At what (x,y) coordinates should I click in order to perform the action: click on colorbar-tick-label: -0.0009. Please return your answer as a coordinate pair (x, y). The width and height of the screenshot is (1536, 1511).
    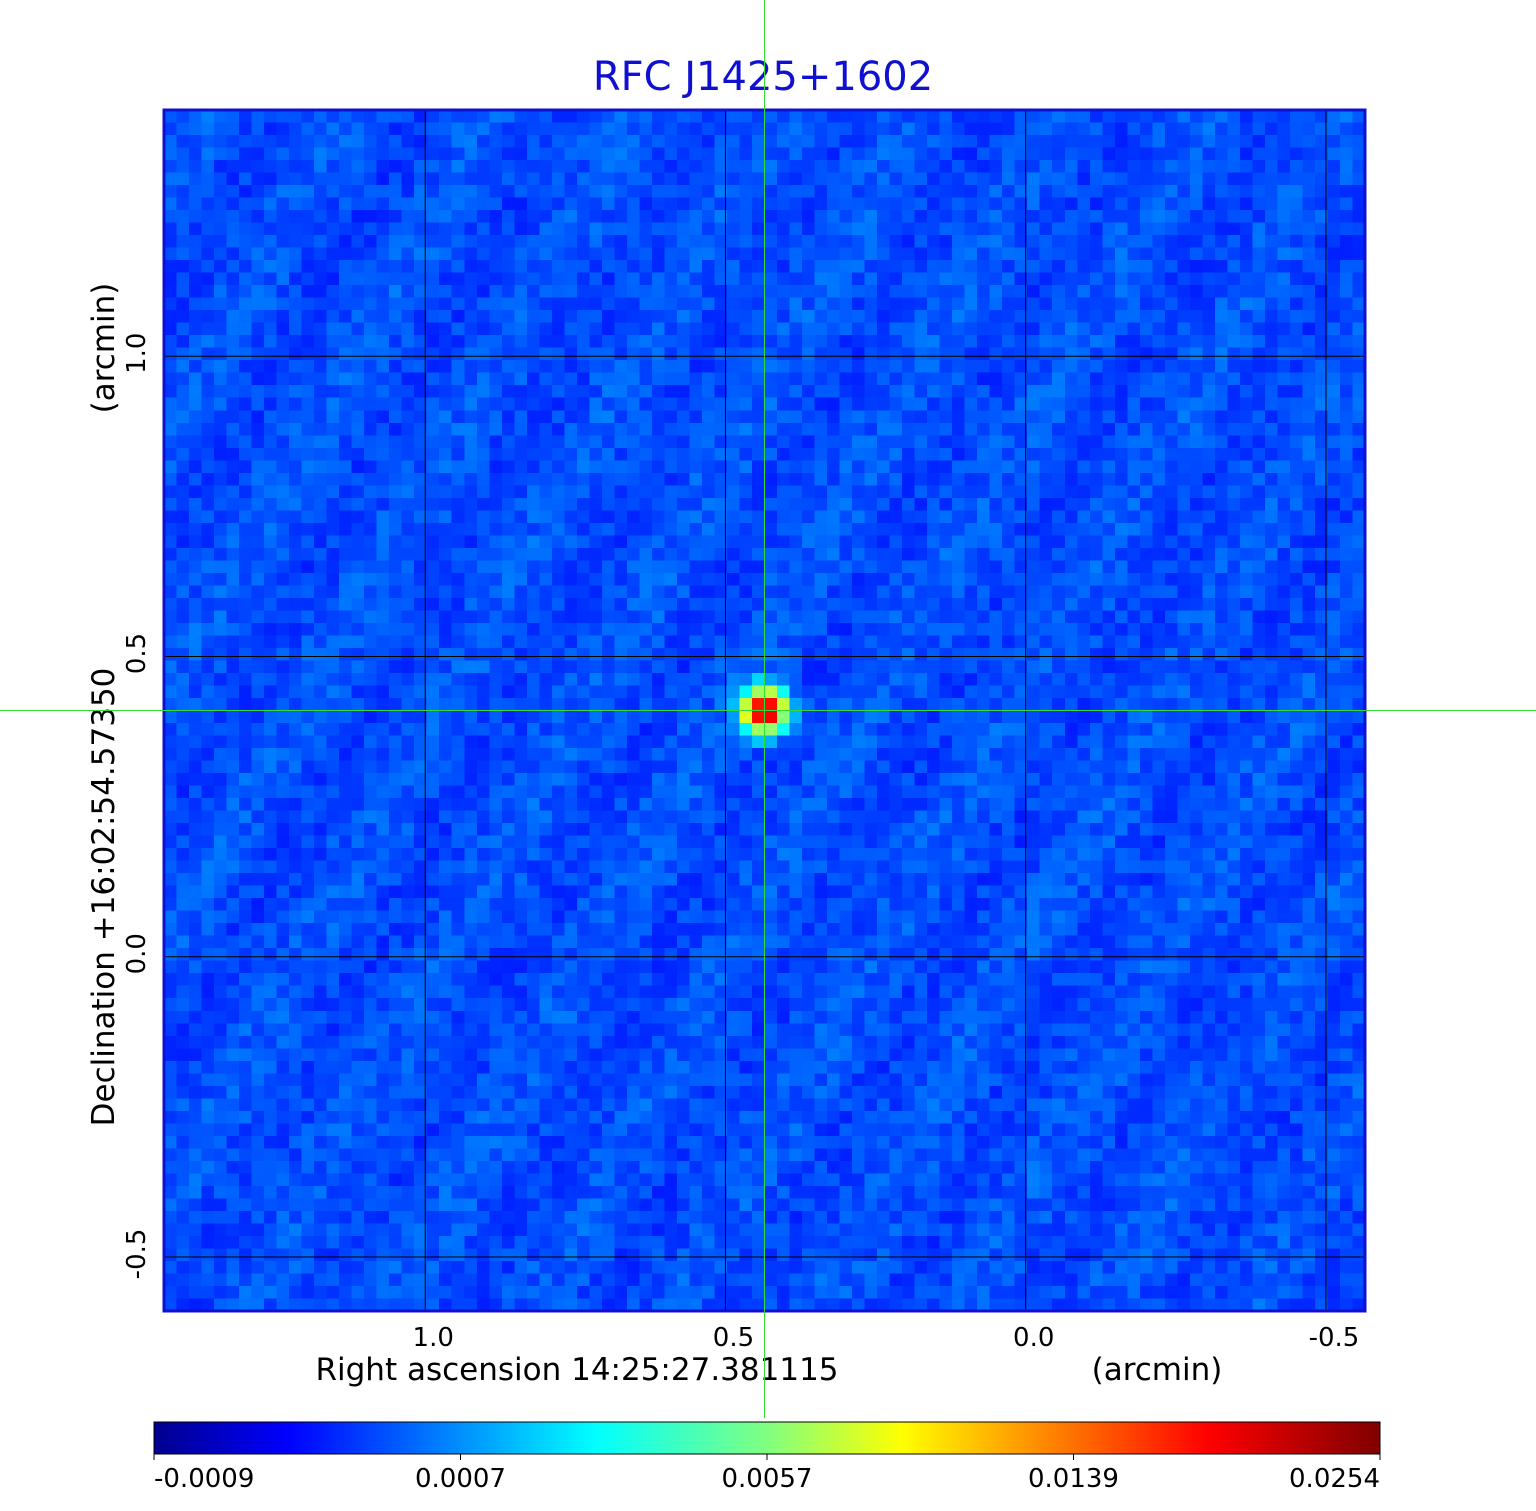
    Looking at the image, I should click on (204, 1479).